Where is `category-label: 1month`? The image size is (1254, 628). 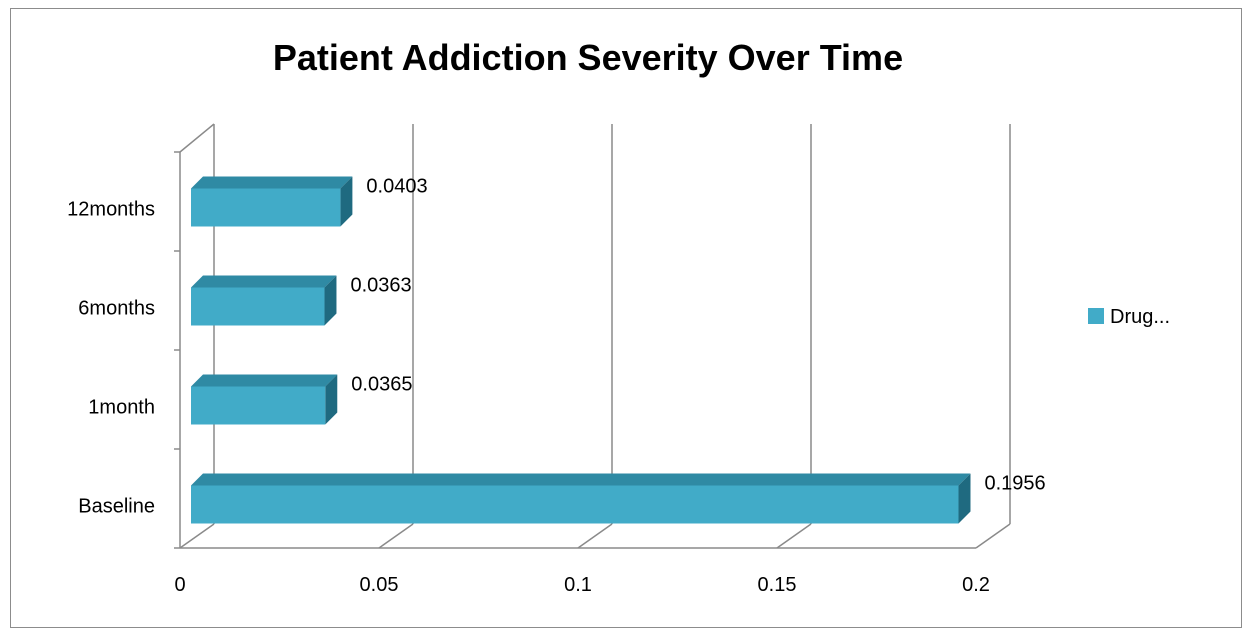
category-label: 1month is located at coordinates (121, 408).